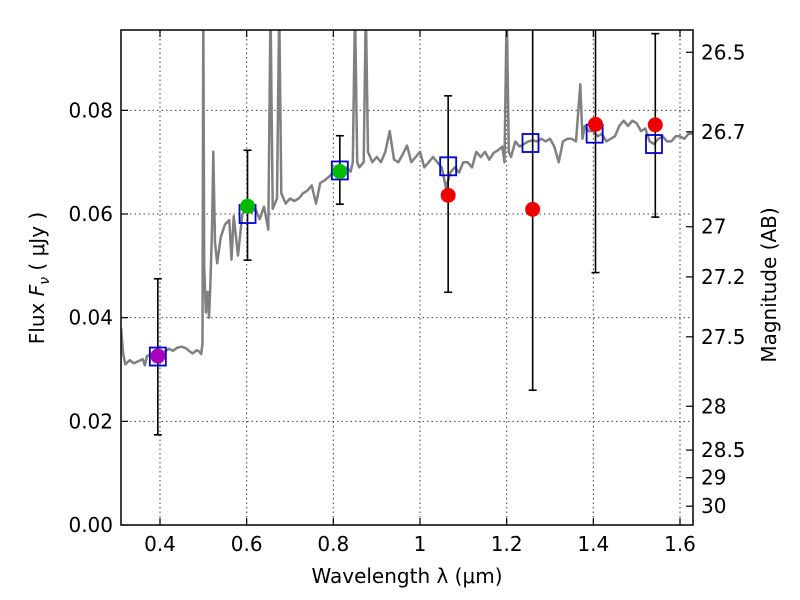 The height and width of the screenshot is (600, 800). I want to click on y-axis-label: Flux Fν ( μJy ), so click(39, 278).